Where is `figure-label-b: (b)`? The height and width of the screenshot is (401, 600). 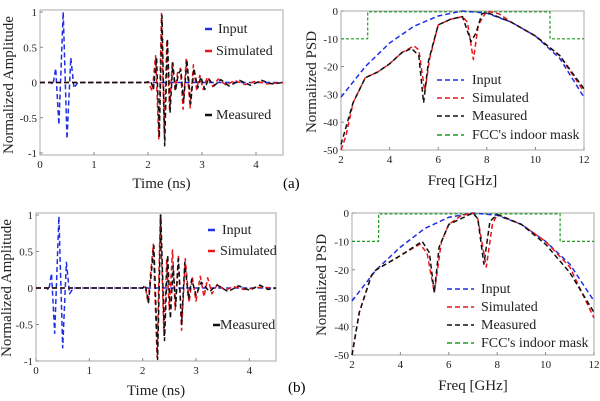 figure-label-b: (b) is located at coordinates (297, 388).